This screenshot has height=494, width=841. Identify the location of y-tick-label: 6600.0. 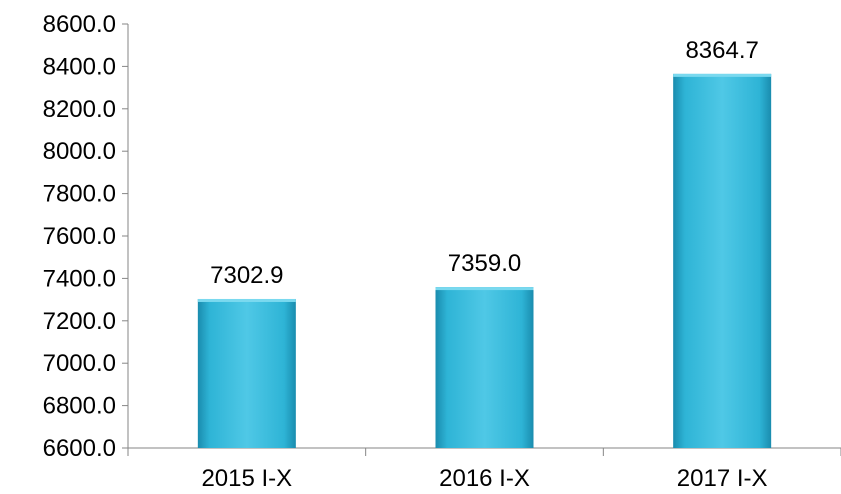
(79, 448).